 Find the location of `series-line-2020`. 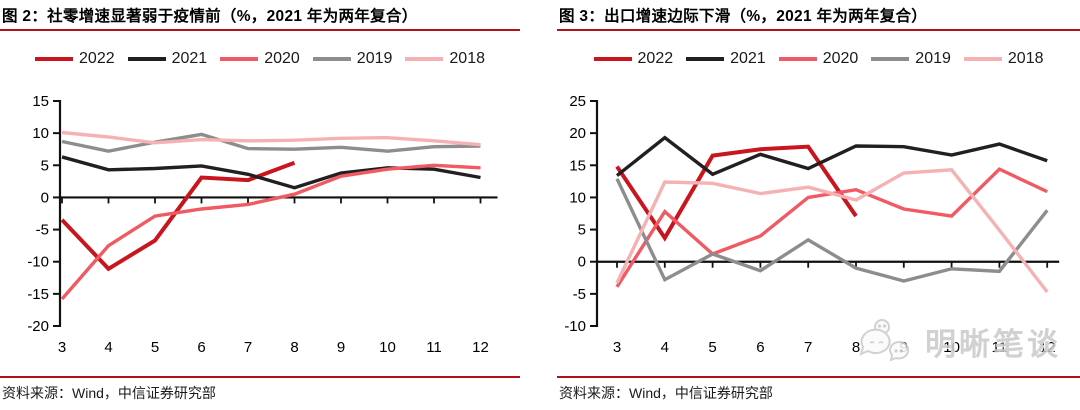

series-line-2020 is located at coordinates (270, 232).